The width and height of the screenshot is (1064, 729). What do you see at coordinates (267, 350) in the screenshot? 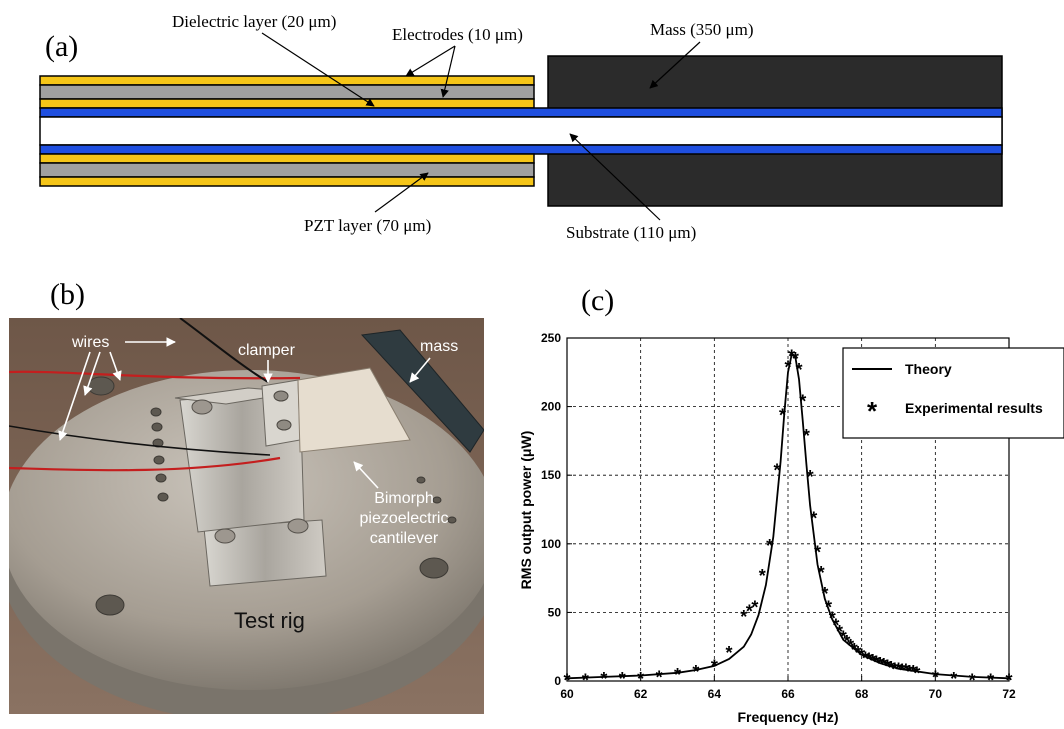
I see `photo-label-clamper: clamper` at bounding box center [267, 350].